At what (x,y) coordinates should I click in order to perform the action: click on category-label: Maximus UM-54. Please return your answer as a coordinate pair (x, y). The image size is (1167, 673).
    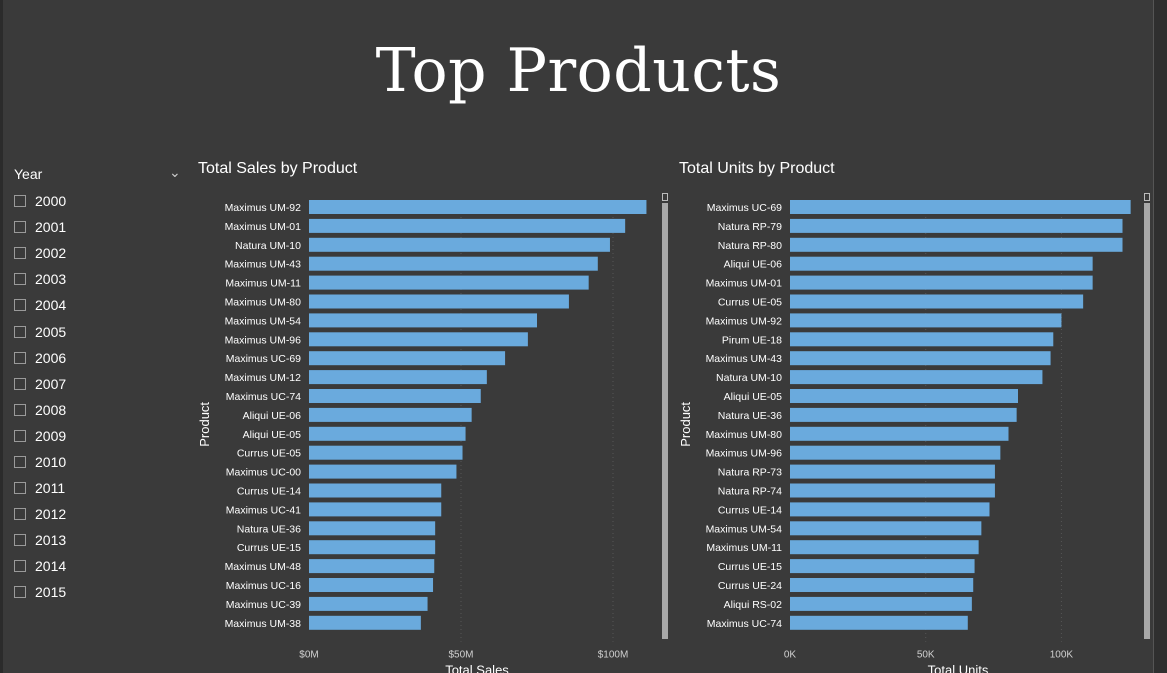
    Looking at the image, I should click on (744, 529).